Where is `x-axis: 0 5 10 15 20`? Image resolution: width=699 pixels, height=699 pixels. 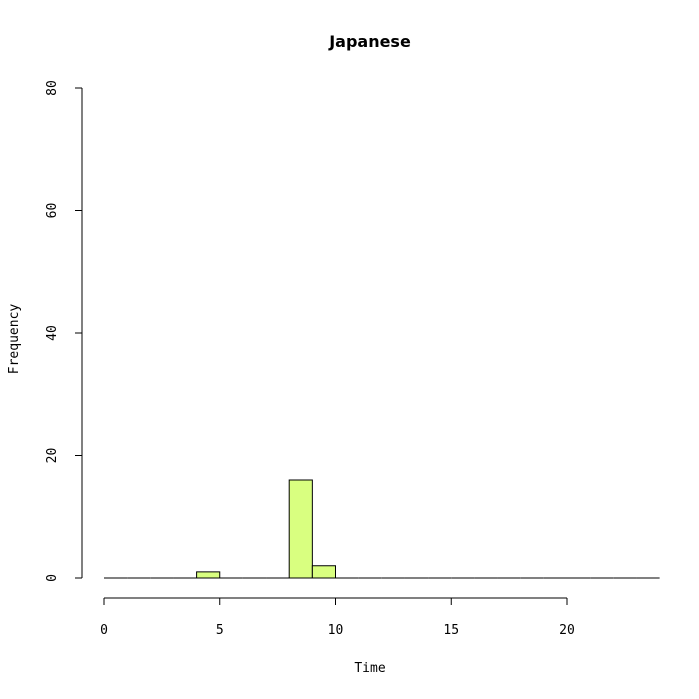 x-axis: 0 5 10 15 20 is located at coordinates (337, 617).